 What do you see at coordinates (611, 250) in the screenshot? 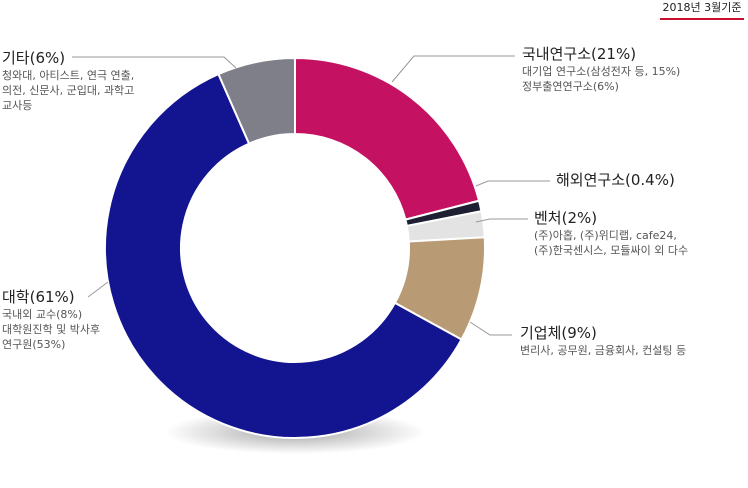
I see `slice-detail: (주)한국센시스, 모듈싸이 외 다수` at bounding box center [611, 250].